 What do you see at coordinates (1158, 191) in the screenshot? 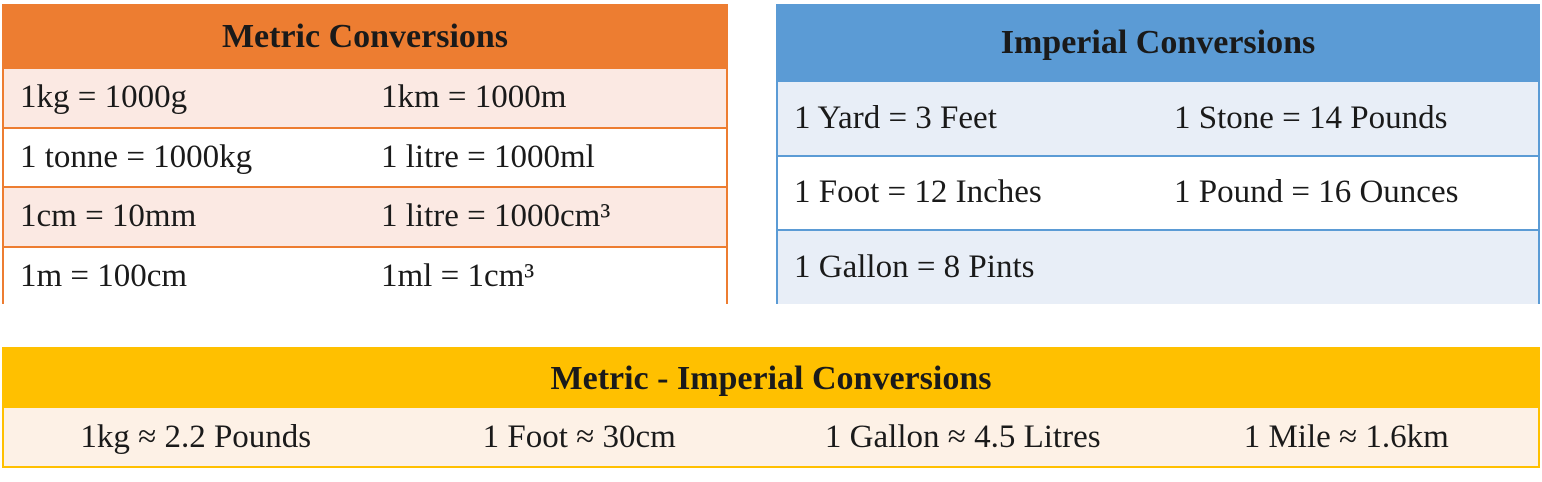
I see `table-row: 1 Foot = 12 Inches 1 Pound = 16 Ounces` at bounding box center [1158, 191].